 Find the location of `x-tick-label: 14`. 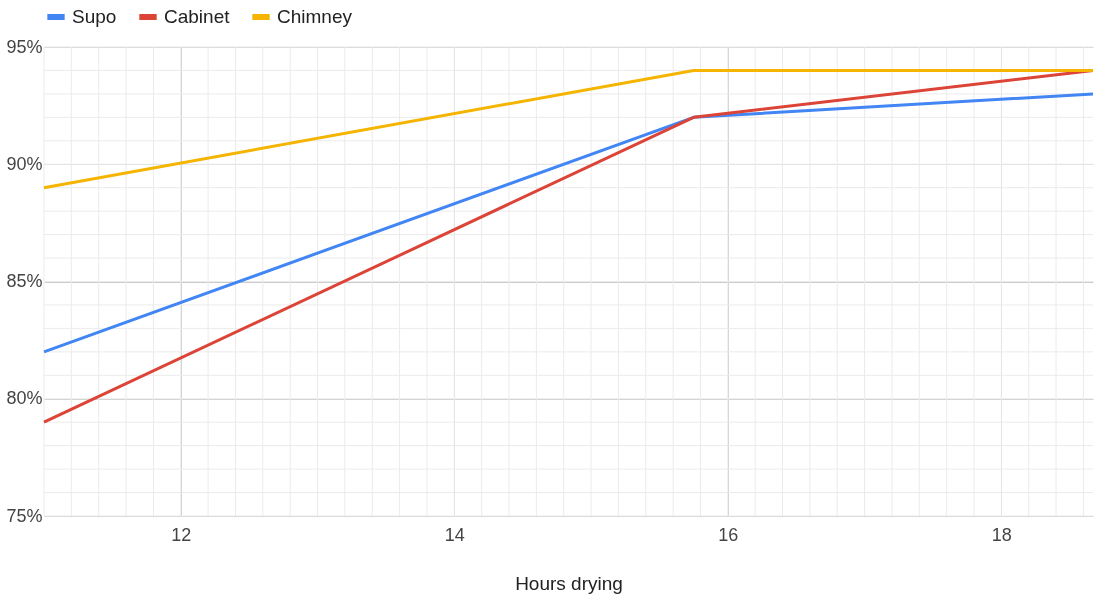

x-tick-label: 14 is located at coordinates (454, 534).